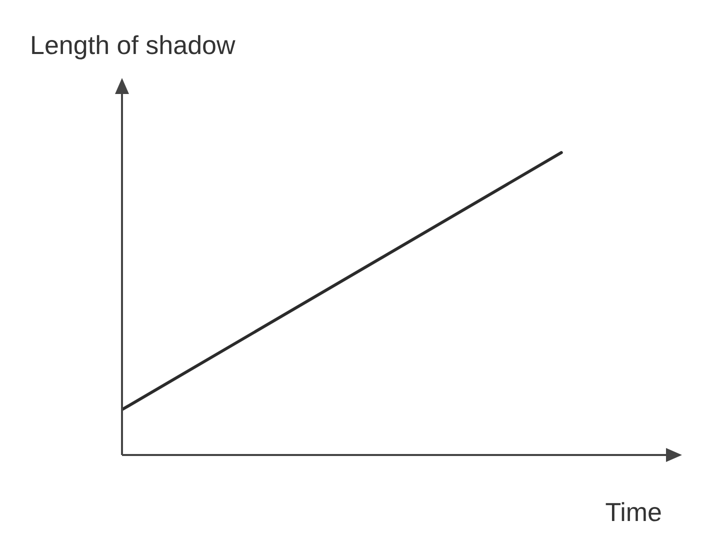 This screenshot has height=540, width=706. Describe the element at coordinates (633, 512) in the screenshot. I see `x-axis-title: Time` at that location.